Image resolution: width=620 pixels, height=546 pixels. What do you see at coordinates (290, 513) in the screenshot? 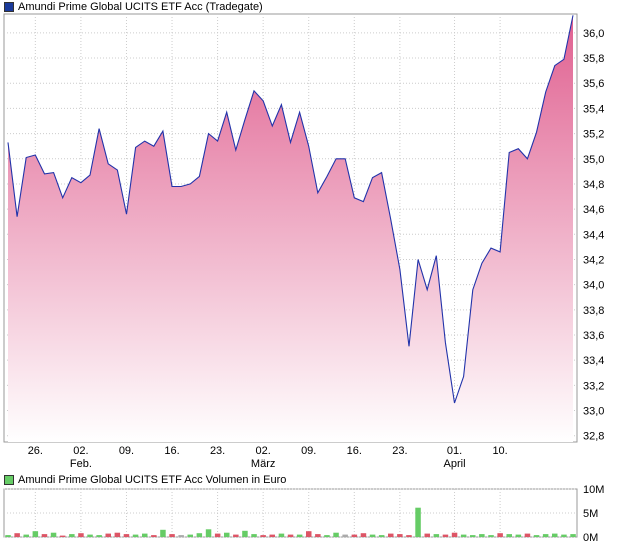
I see `volume-plot-frame` at bounding box center [290, 513].